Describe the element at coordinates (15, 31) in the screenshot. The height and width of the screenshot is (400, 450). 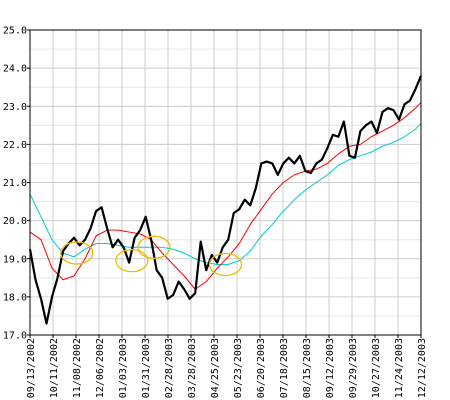
I see `y-tick-label: 25.0` at that location.